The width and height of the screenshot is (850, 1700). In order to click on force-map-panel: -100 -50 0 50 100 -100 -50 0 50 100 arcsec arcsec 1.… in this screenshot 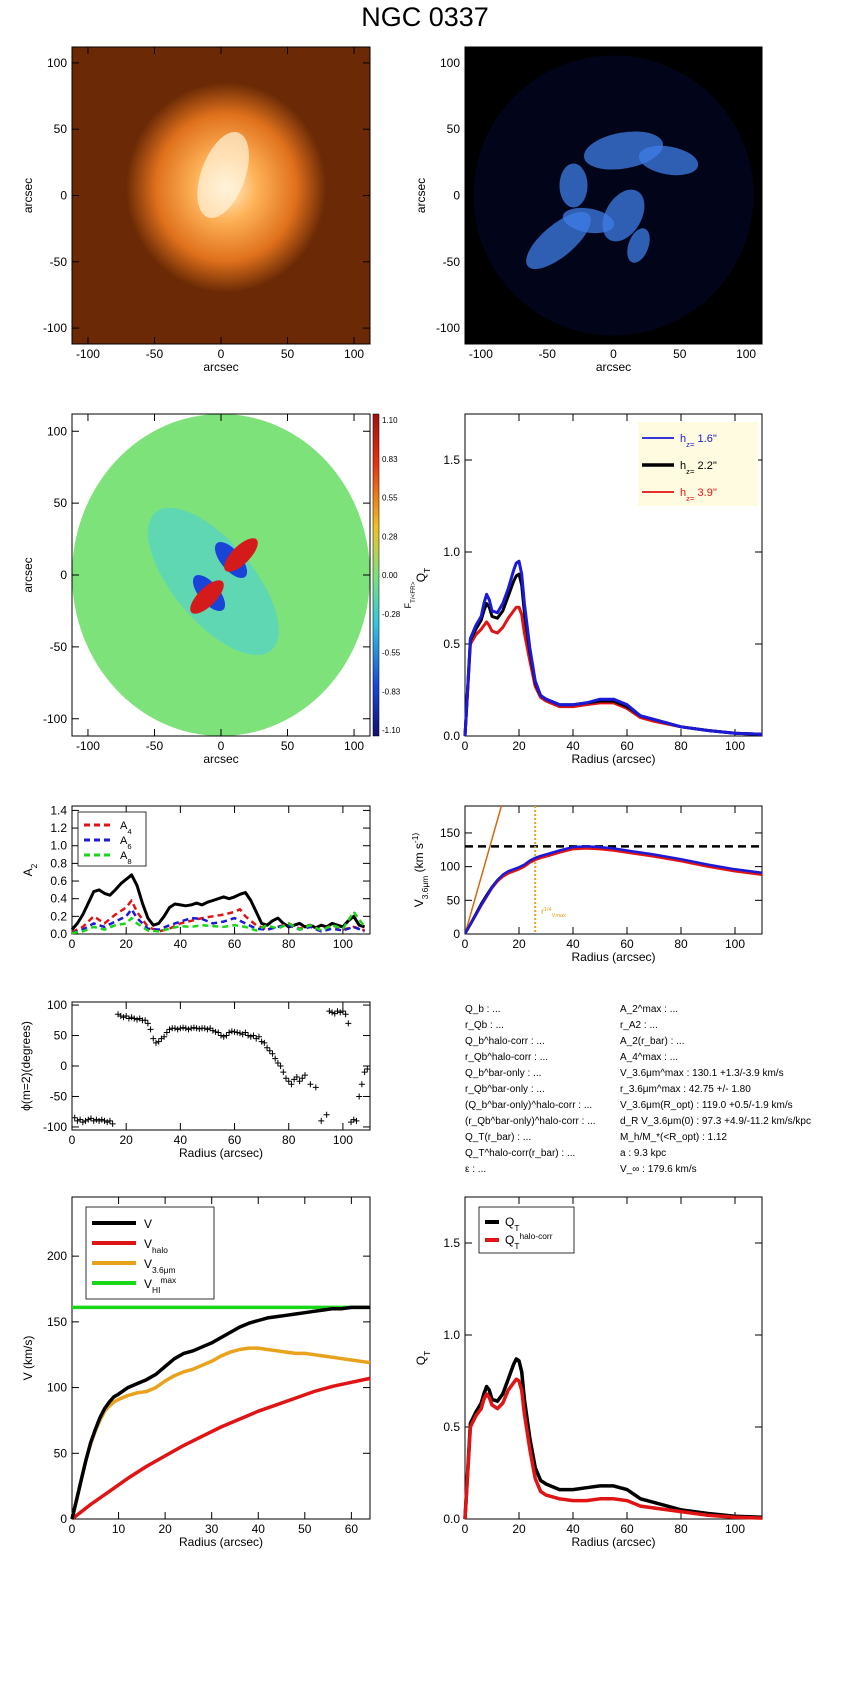, I will do `click(219, 589)`.